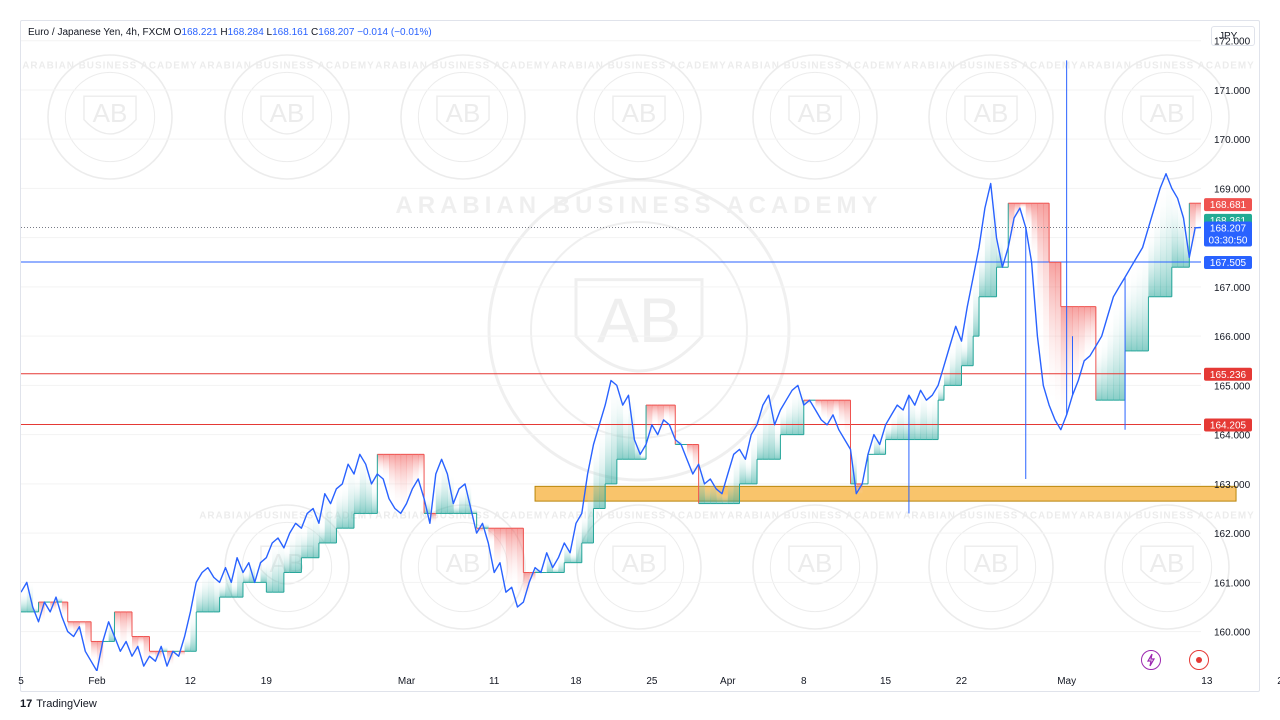  What do you see at coordinates (649, 681) in the screenshot?
I see `x-axis: 5 Feb 12 19 Mar 11 18 25 Apr 8 15 22 May 13 20` at bounding box center [649, 681].